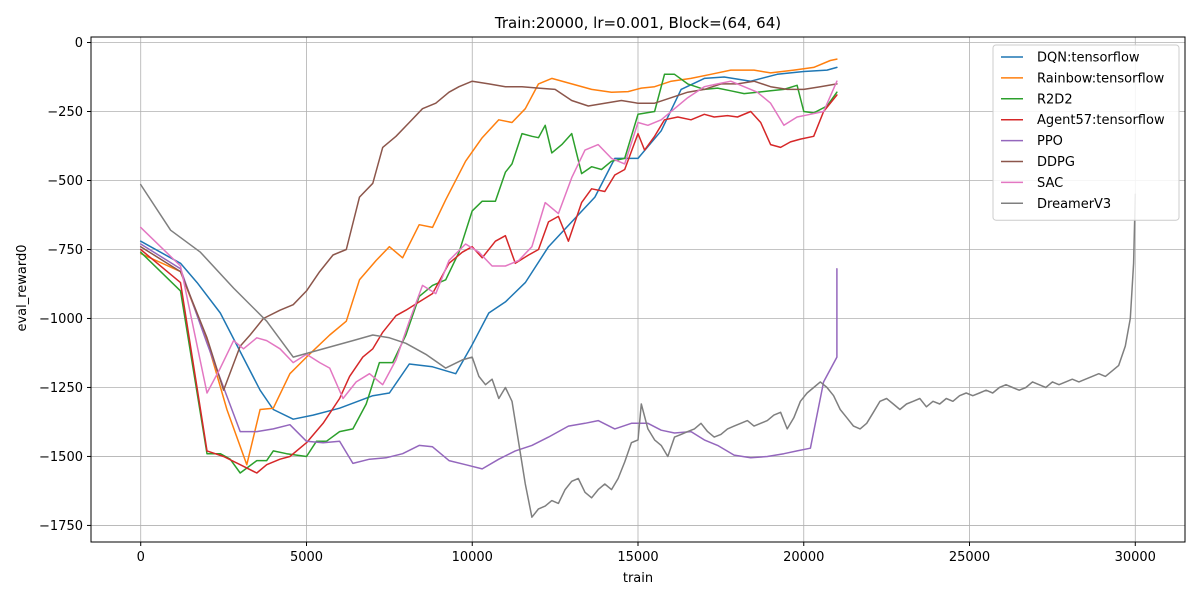  I want to click on legend-label: R2D2, so click(1055, 99).